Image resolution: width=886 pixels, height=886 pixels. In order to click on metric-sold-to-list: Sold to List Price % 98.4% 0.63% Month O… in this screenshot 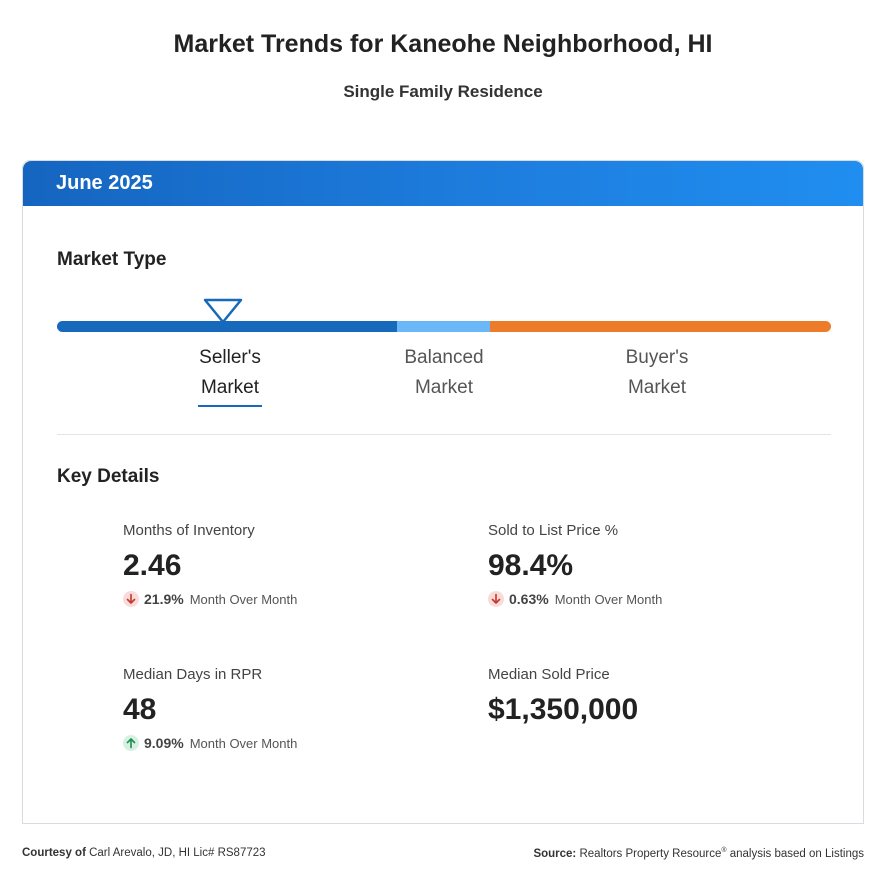, I will do `click(575, 564)`.